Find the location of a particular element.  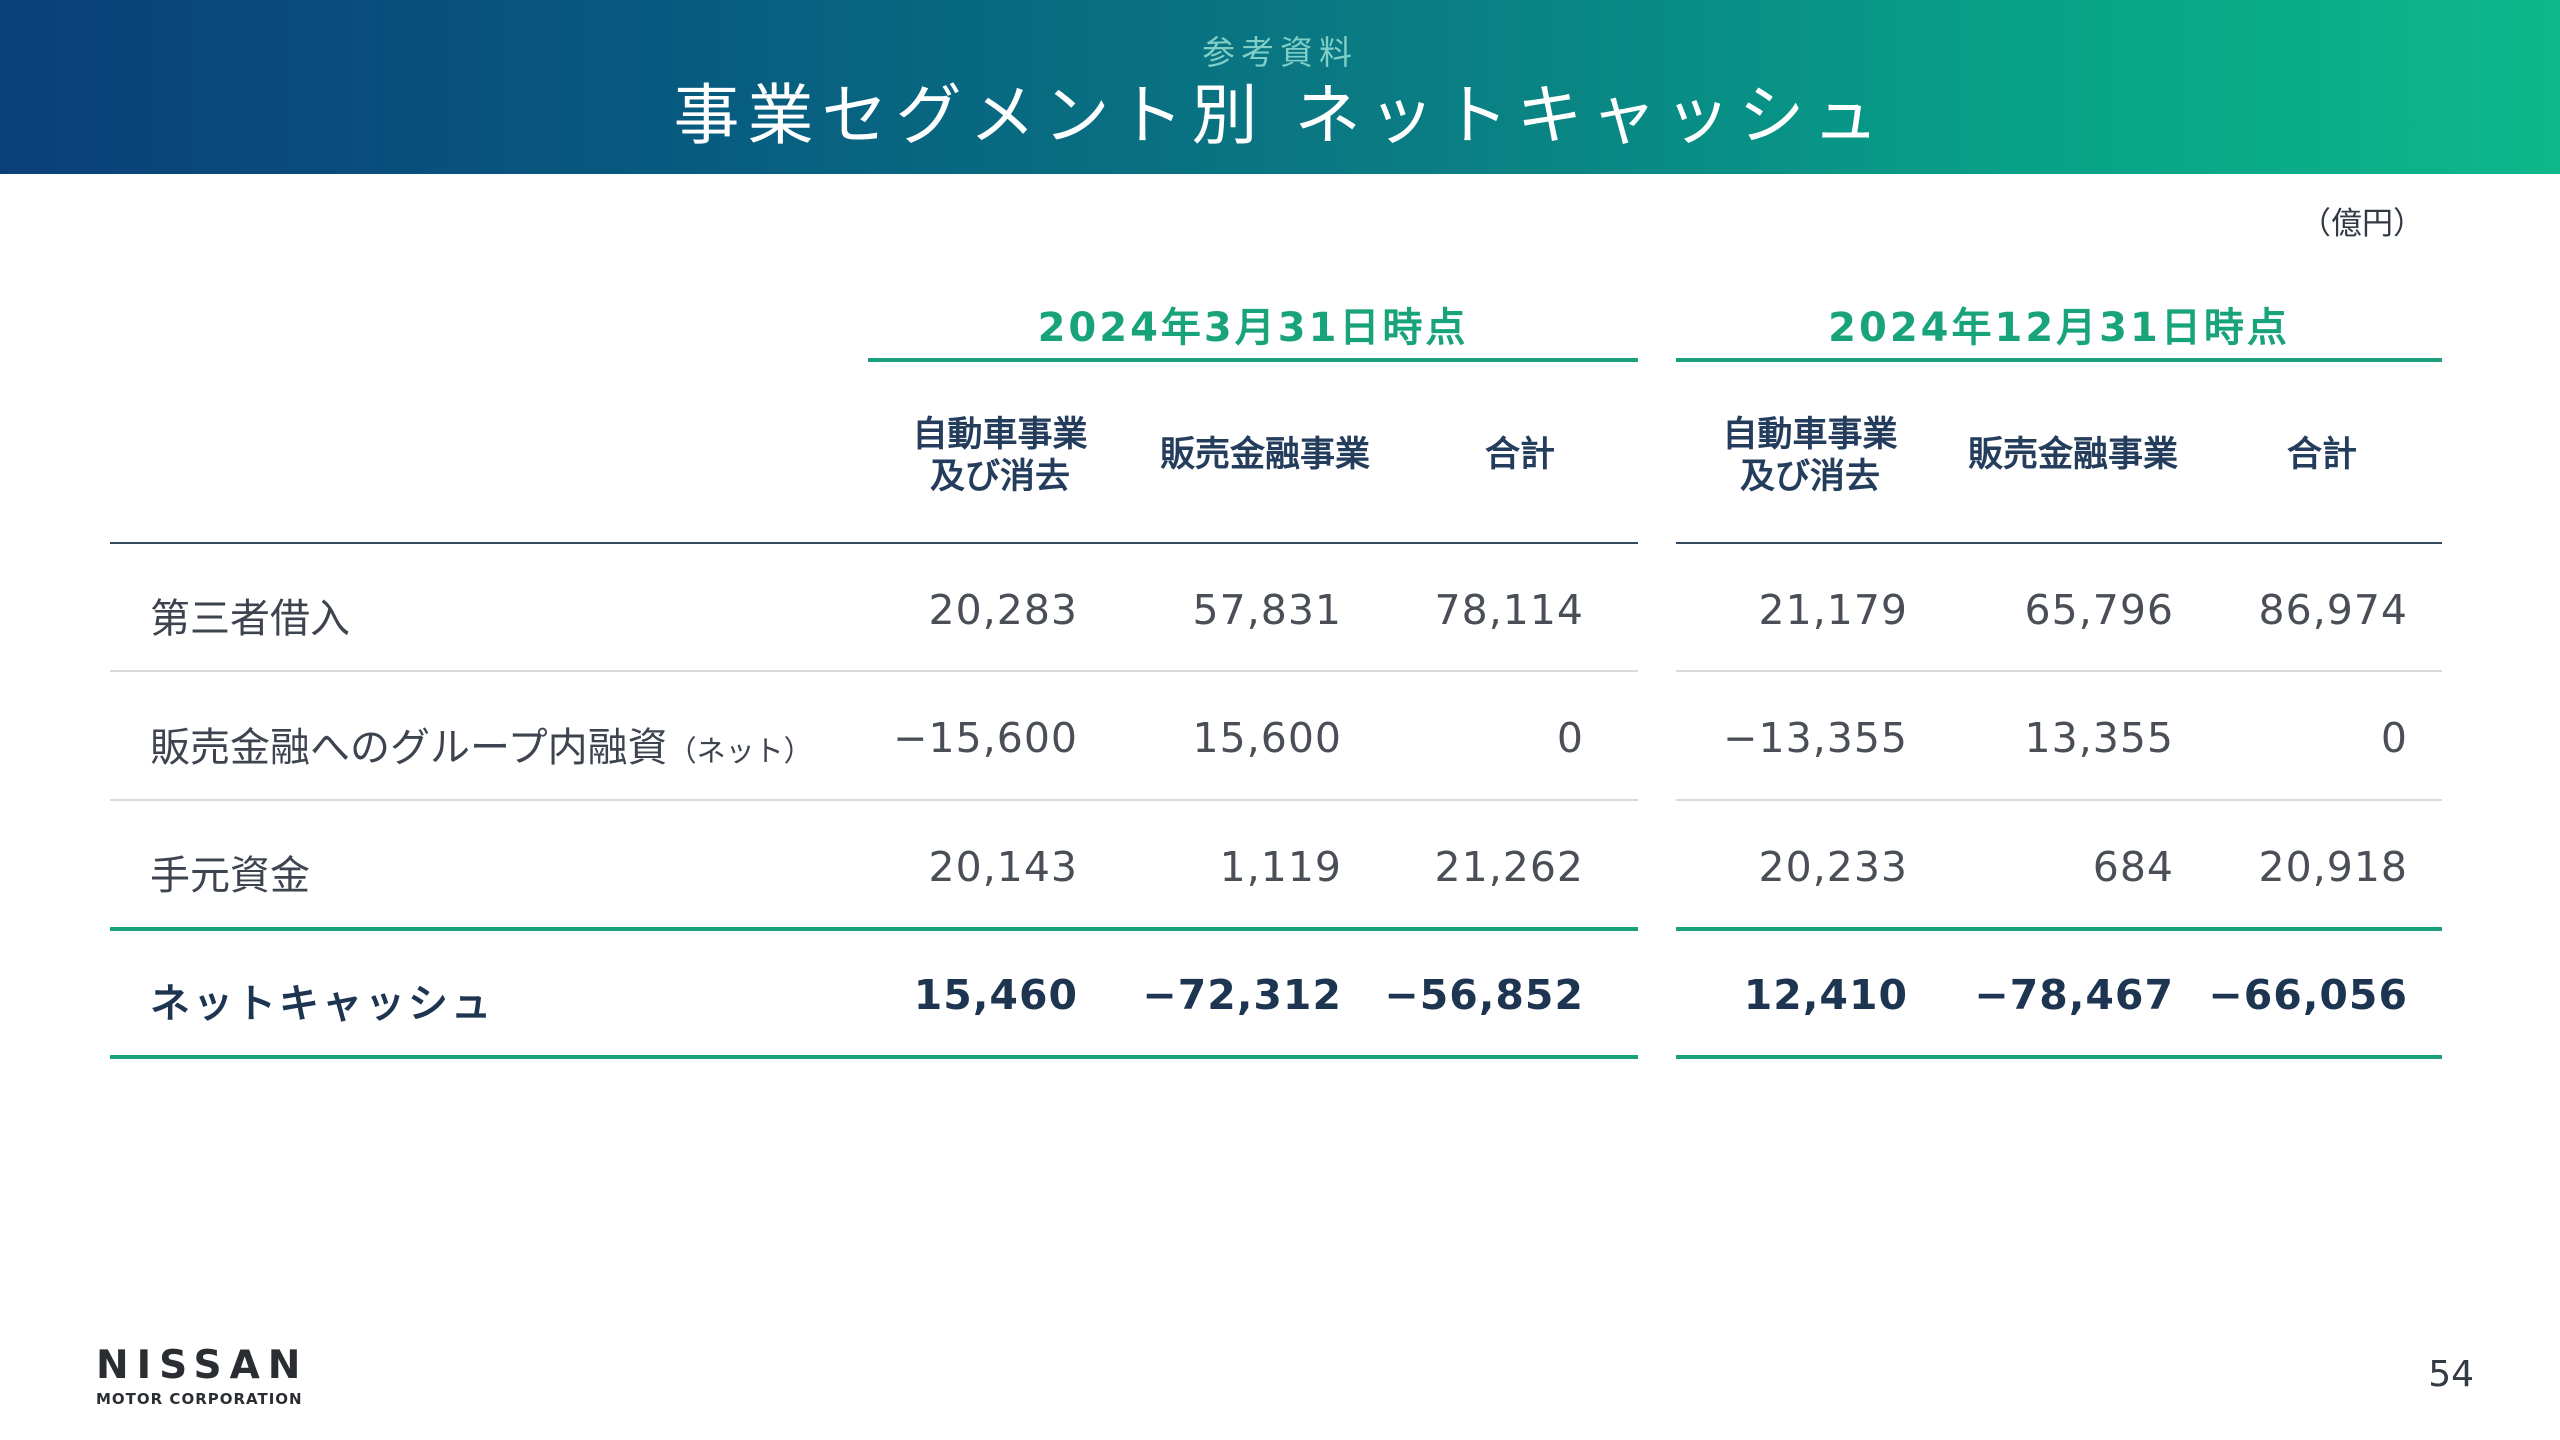

row-label-text: 販売金融へのグループ内融資 is located at coordinates (409, 748).